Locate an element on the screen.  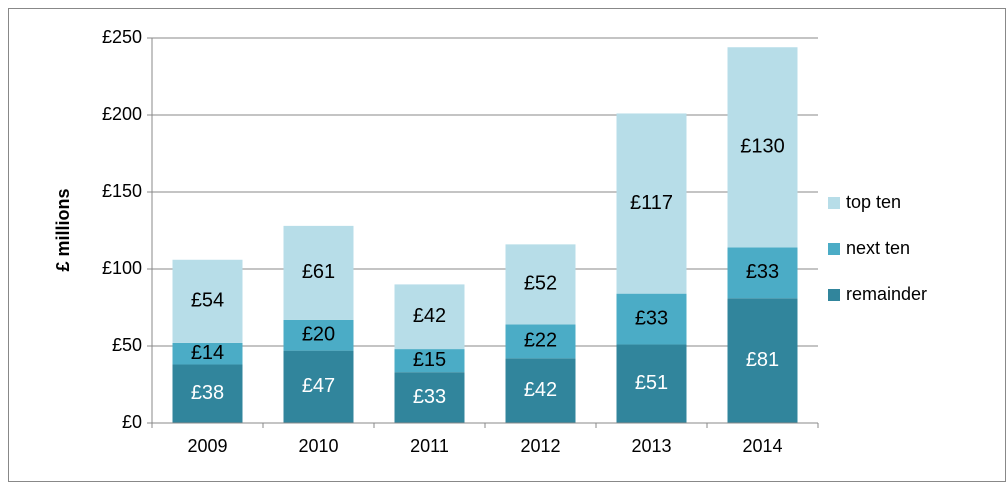
x-tick-label: 2010 is located at coordinates (318, 446).